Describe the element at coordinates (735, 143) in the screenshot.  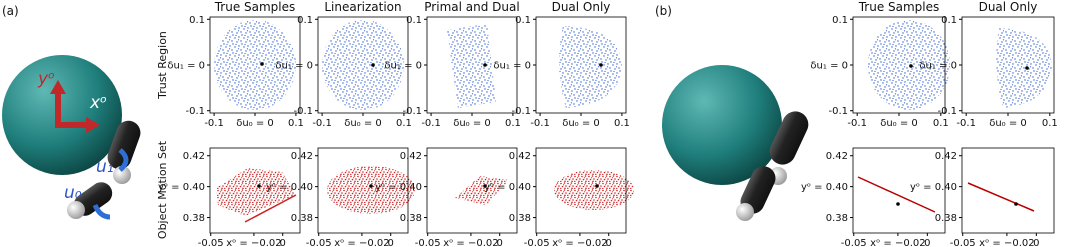
I see `illustration-b` at that location.